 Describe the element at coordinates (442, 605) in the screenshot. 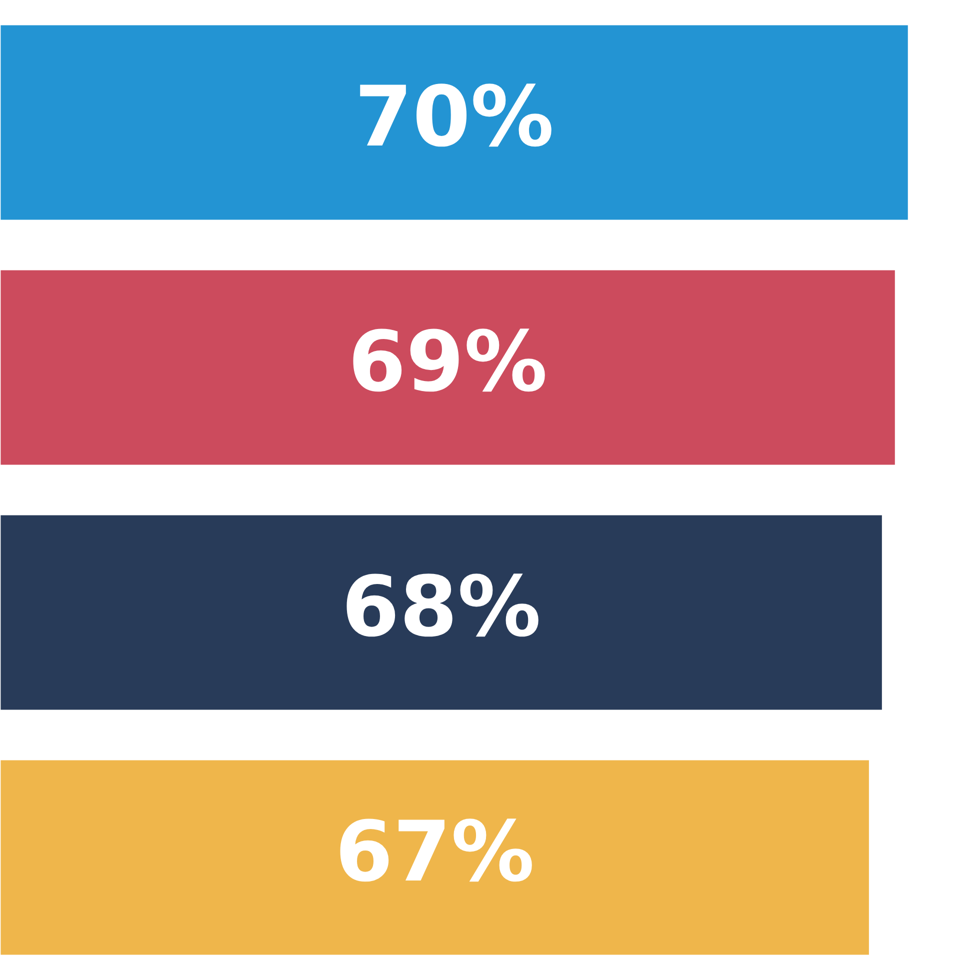

I see `data-label: 68%` at that location.